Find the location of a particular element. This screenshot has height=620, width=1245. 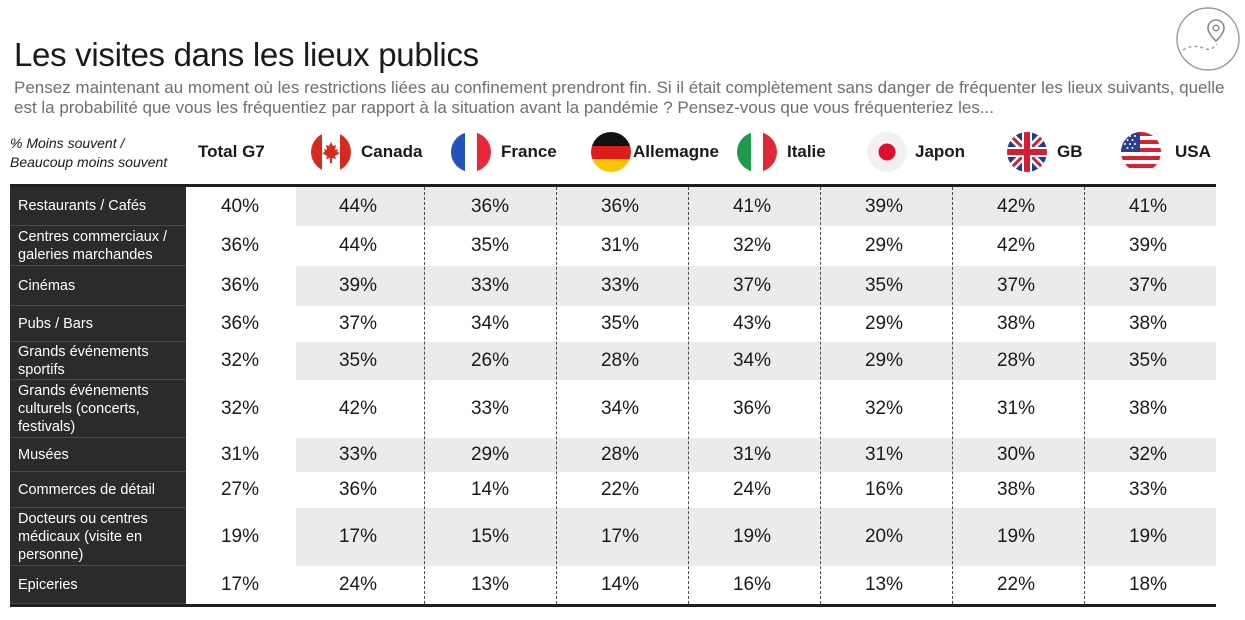

column-header-allemagne: Allemagne is located at coordinates (655, 152).